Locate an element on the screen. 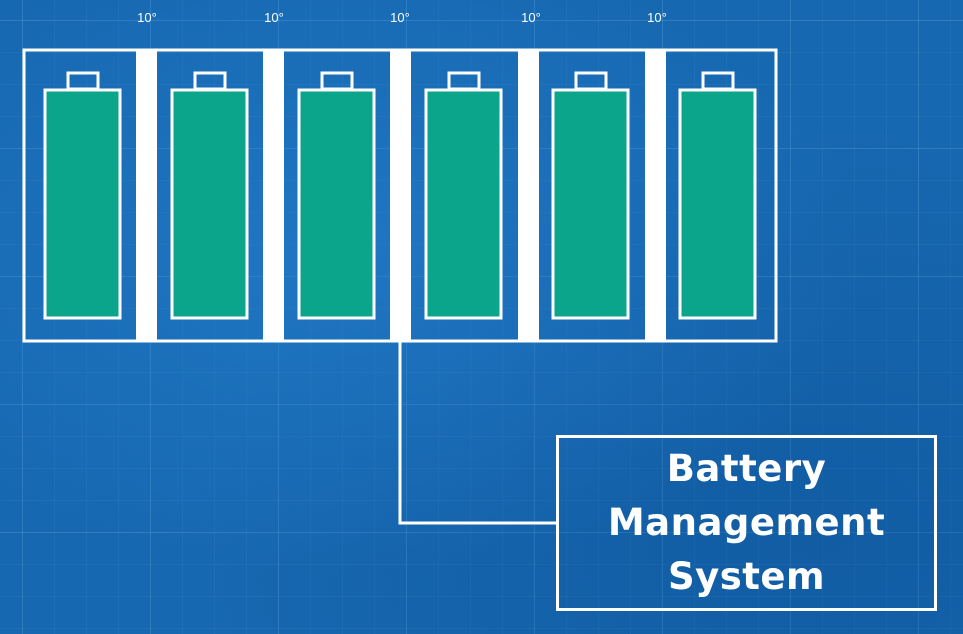 This screenshot has width=963, height=634. gap-label-3: 10° is located at coordinates (400, 17).